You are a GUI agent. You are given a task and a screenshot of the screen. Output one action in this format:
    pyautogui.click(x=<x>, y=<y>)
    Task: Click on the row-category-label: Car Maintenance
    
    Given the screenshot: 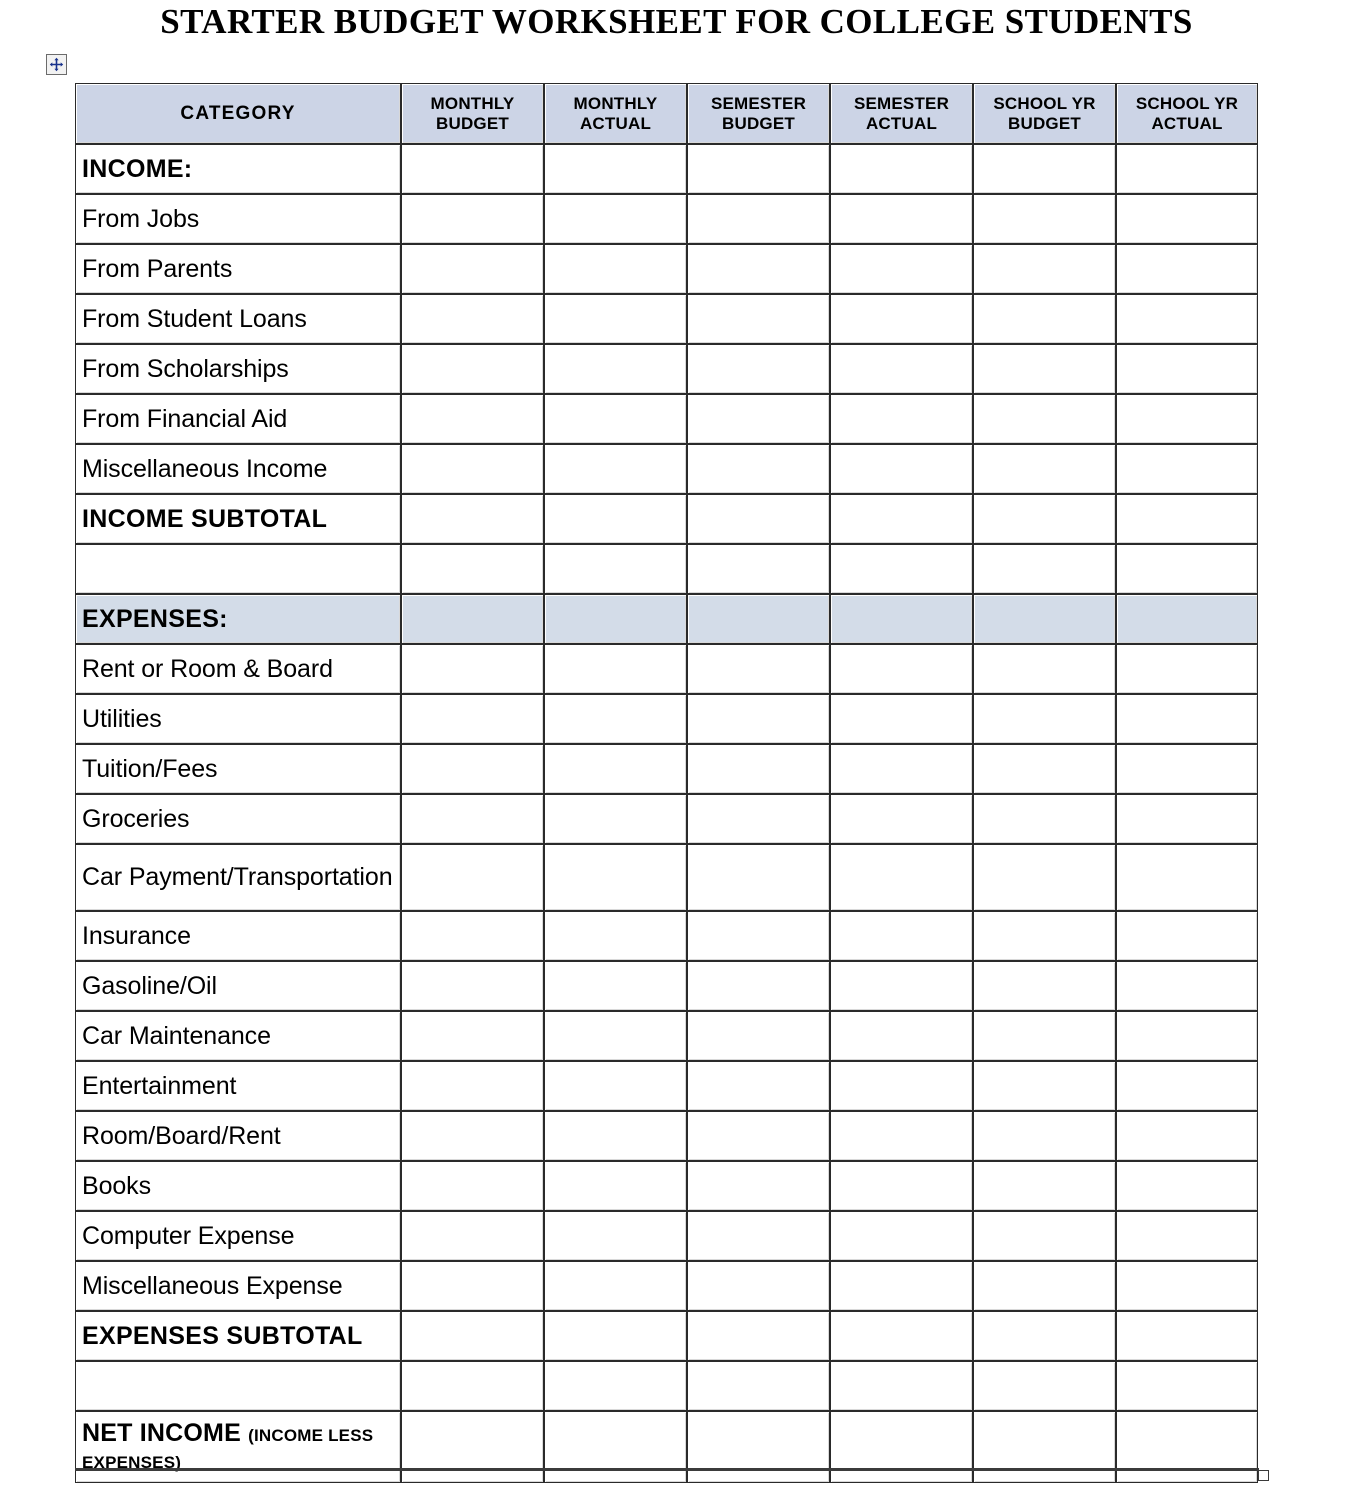 What is the action you would take?
    pyautogui.click(x=238, y=1036)
    